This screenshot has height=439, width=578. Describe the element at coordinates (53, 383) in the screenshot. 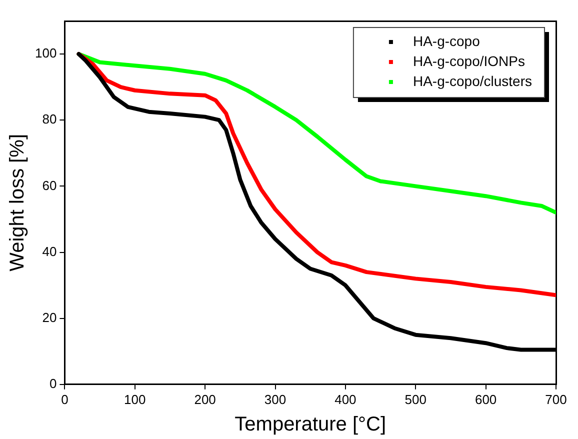

I see `y-tick-label: 0` at that location.